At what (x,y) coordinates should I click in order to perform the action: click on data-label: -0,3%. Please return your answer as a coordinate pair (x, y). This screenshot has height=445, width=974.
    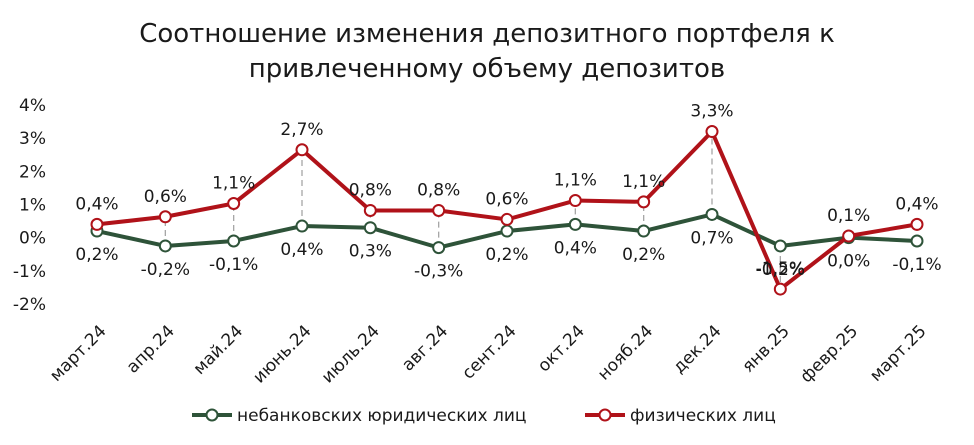
    Looking at the image, I should click on (438, 272).